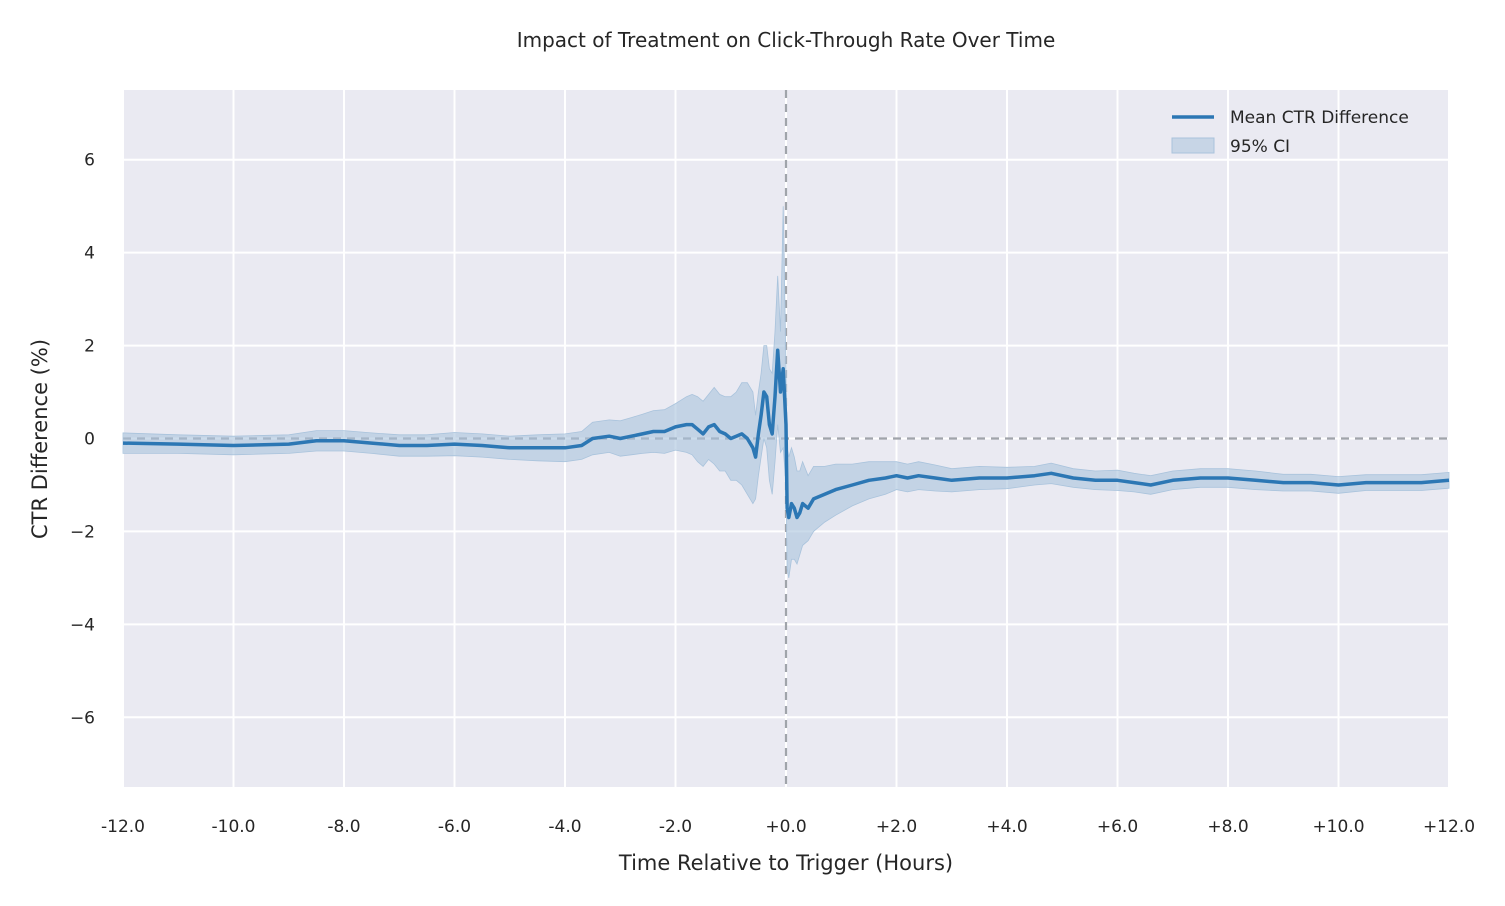 This screenshot has height=906, width=1505. Describe the element at coordinates (1449, 827) in the screenshot. I see `x-tick-label: +12.0` at that location.